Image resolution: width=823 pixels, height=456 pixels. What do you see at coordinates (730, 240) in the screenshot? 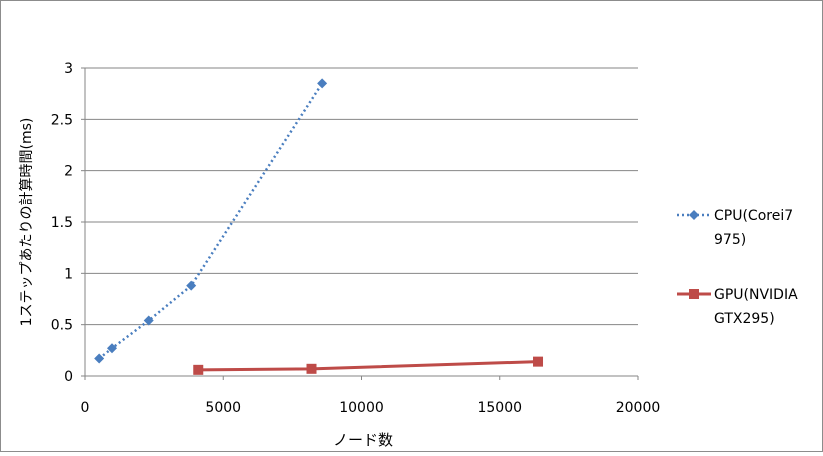
I see `legend-label: 975)` at bounding box center [730, 240].